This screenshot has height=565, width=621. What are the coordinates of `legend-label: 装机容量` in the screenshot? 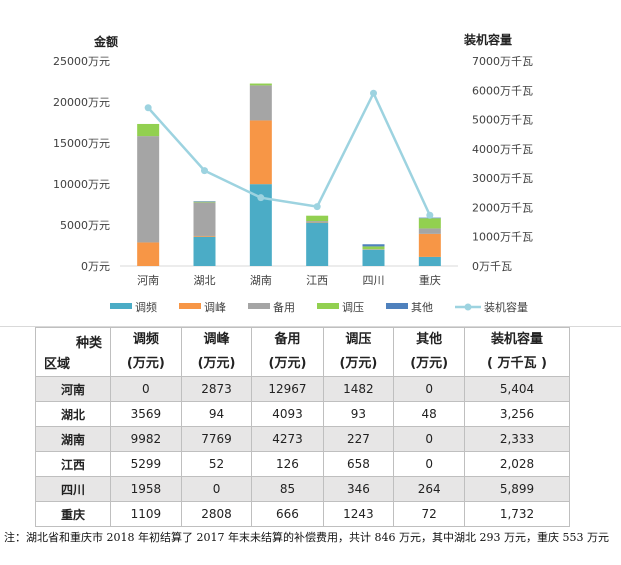 It's located at (506, 307).